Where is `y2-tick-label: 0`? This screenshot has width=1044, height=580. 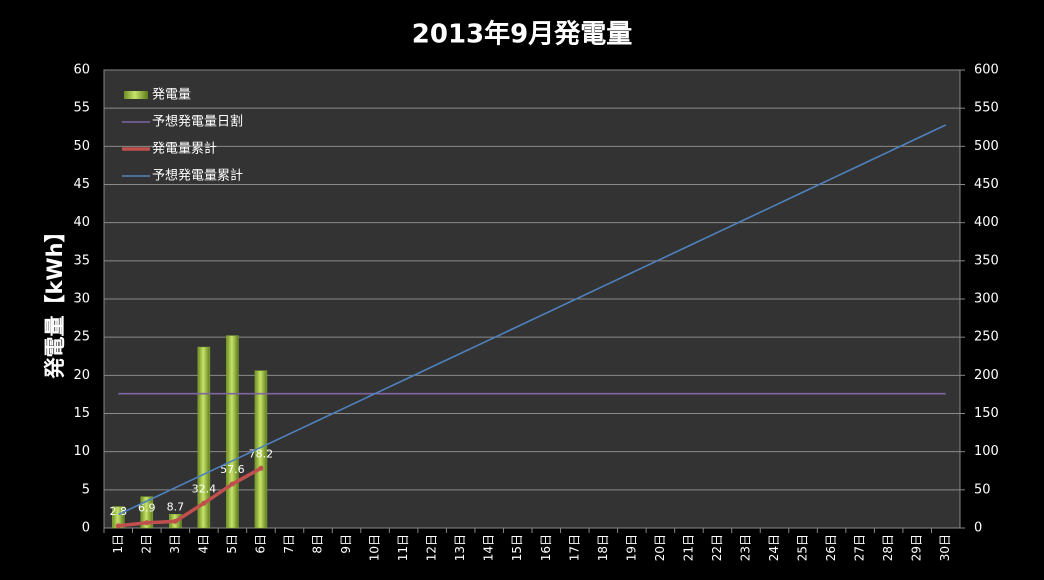 y2-tick-label: 0 is located at coordinates (978, 528).